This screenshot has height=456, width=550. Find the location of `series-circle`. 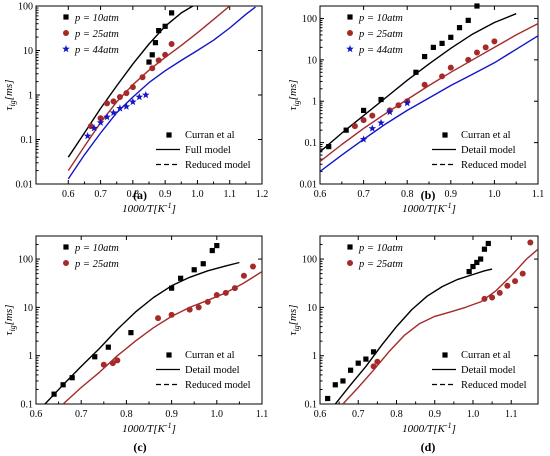

series-circle is located at coordinates (178, 315).